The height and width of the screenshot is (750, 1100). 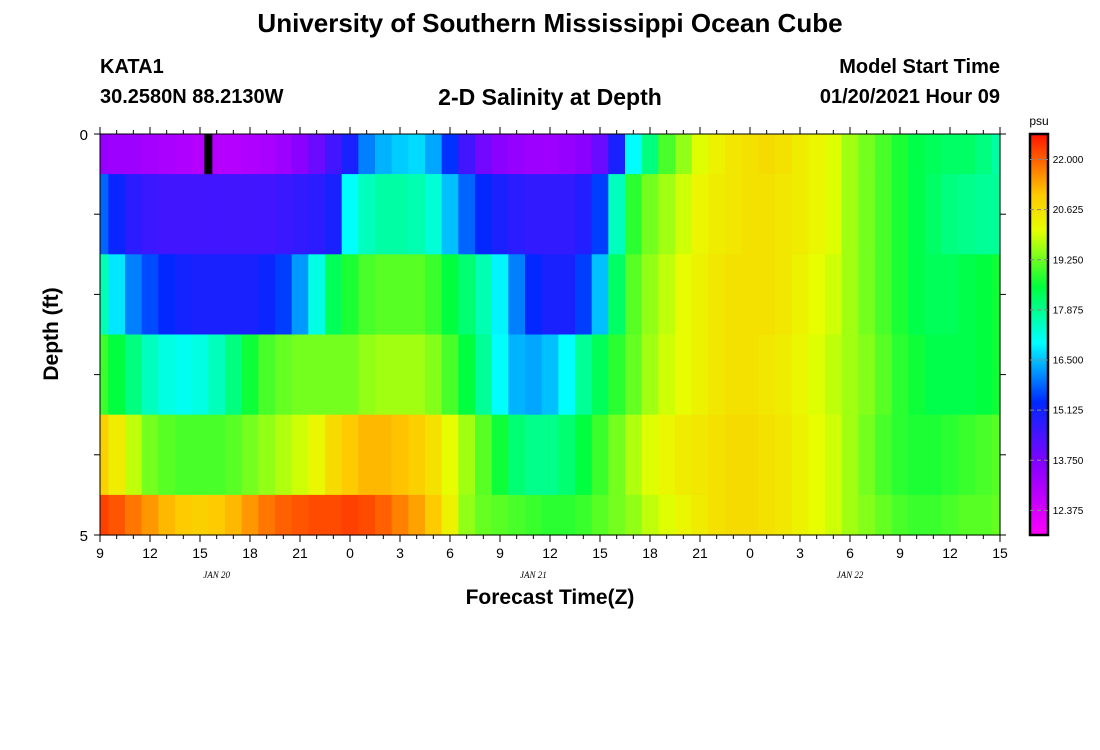 What do you see at coordinates (1068, 361) in the screenshot?
I see `colorbar-tick-label: 16.500` at bounding box center [1068, 361].